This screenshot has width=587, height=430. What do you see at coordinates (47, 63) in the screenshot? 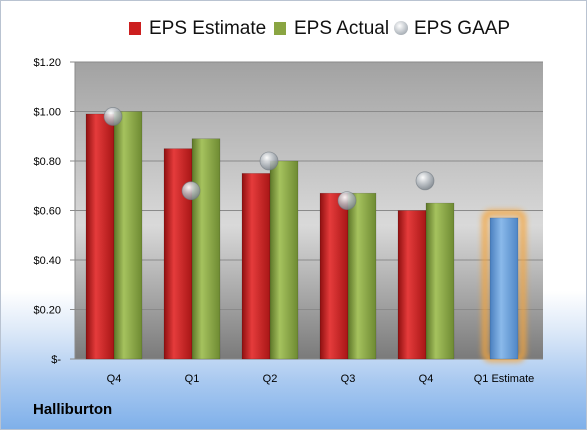
I see `y-tick-label: $1.20` at bounding box center [47, 63].